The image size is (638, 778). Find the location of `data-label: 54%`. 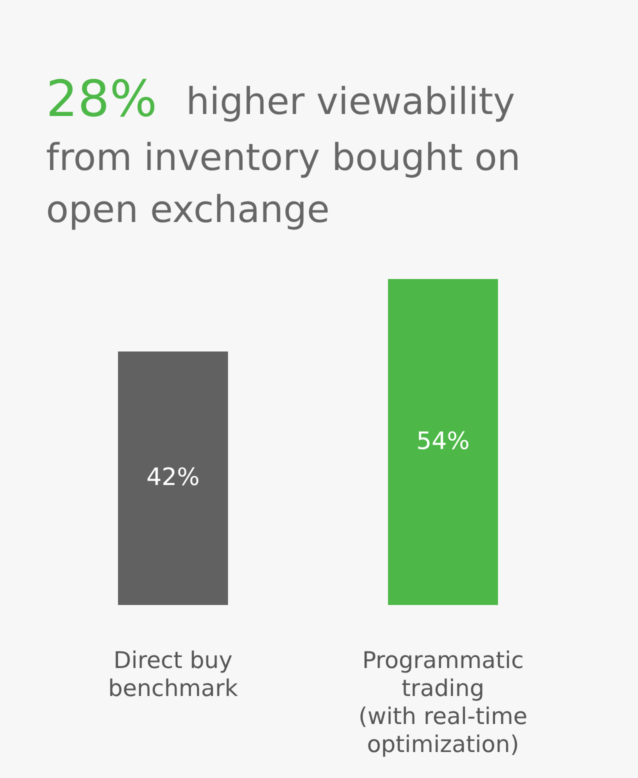

data-label: 54% is located at coordinates (443, 441).